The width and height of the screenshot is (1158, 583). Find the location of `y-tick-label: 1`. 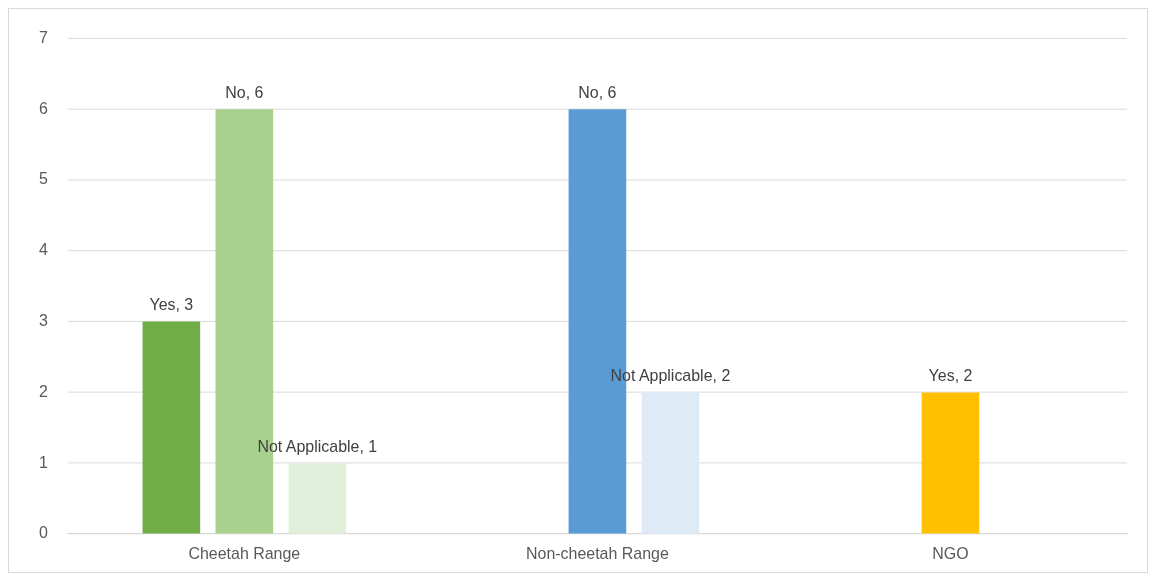

y-tick-label: 1 is located at coordinates (43, 462).